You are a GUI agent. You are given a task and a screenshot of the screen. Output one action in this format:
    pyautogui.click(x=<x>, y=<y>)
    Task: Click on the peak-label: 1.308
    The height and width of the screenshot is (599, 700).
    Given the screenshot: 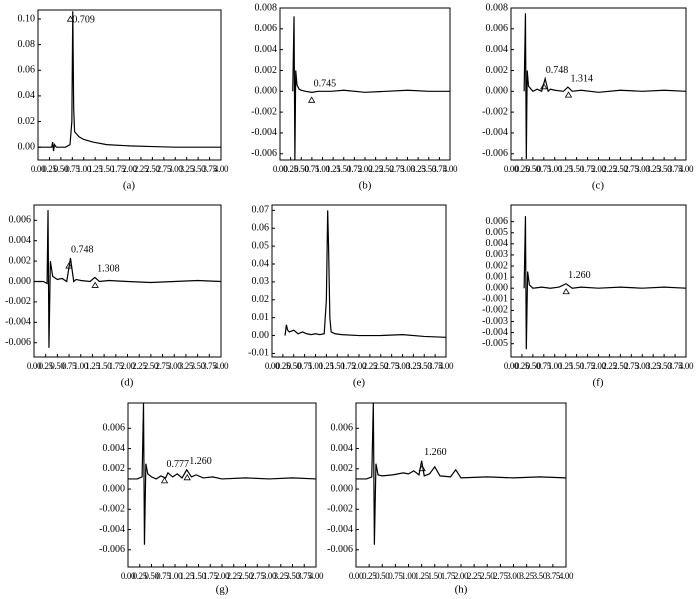 What is the action you would take?
    pyautogui.click(x=108, y=269)
    